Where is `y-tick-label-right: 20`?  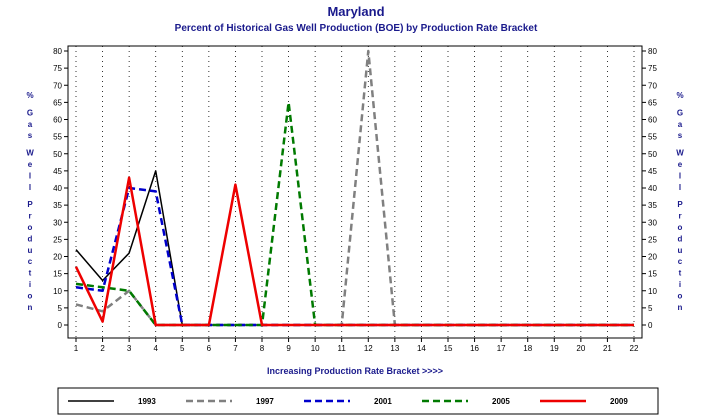
y-tick-label-right: 20 is located at coordinates (652, 257).